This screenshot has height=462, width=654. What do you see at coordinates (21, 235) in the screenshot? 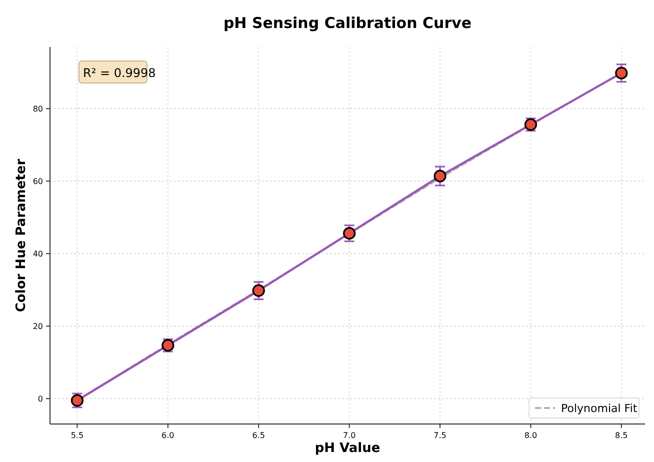
I see `y-axis-title: Color Hue Parameter` at bounding box center [21, 235].